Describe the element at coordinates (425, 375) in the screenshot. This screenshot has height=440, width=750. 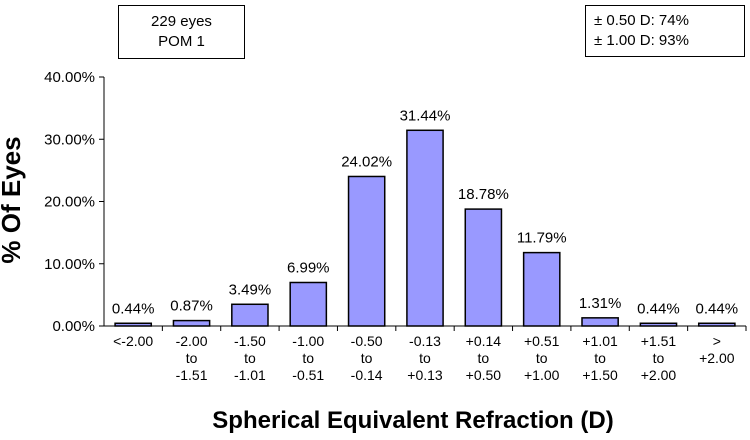
I see `x-category-line: +0.13` at that location.